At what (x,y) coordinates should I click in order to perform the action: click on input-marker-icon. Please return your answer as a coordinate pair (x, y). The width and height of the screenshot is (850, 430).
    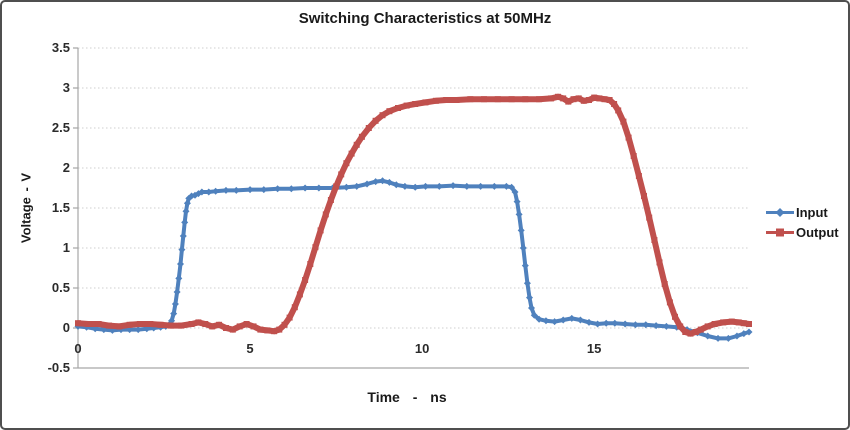
    Looking at the image, I should click on (780, 212).